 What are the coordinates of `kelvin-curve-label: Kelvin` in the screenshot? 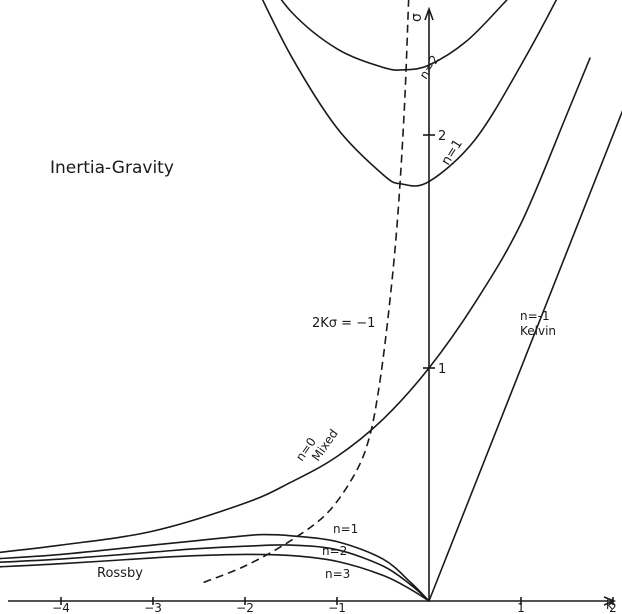 It's located at (538, 331).